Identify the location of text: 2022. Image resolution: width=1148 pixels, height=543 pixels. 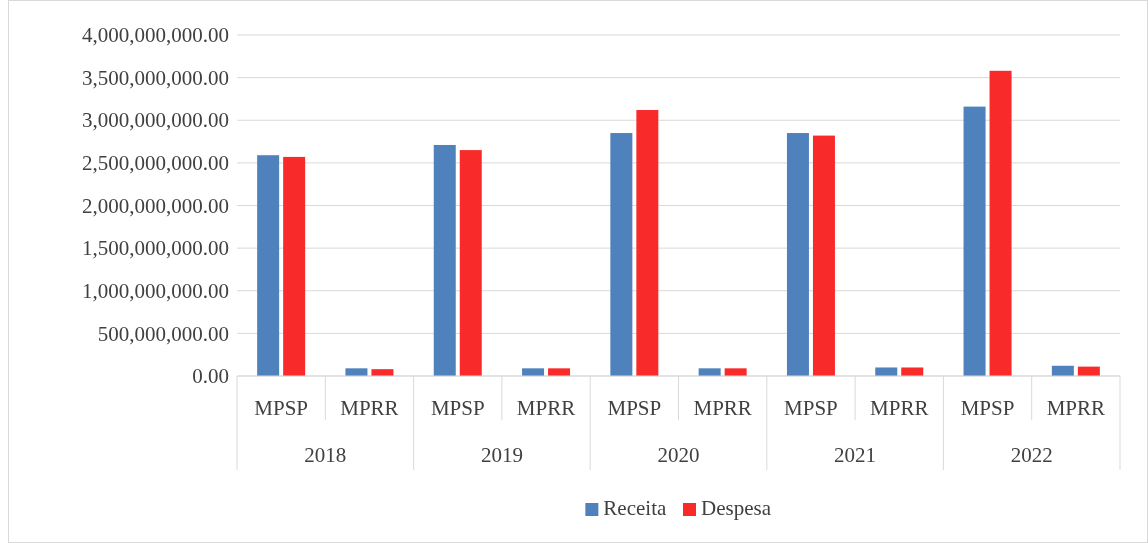
(1031, 455).